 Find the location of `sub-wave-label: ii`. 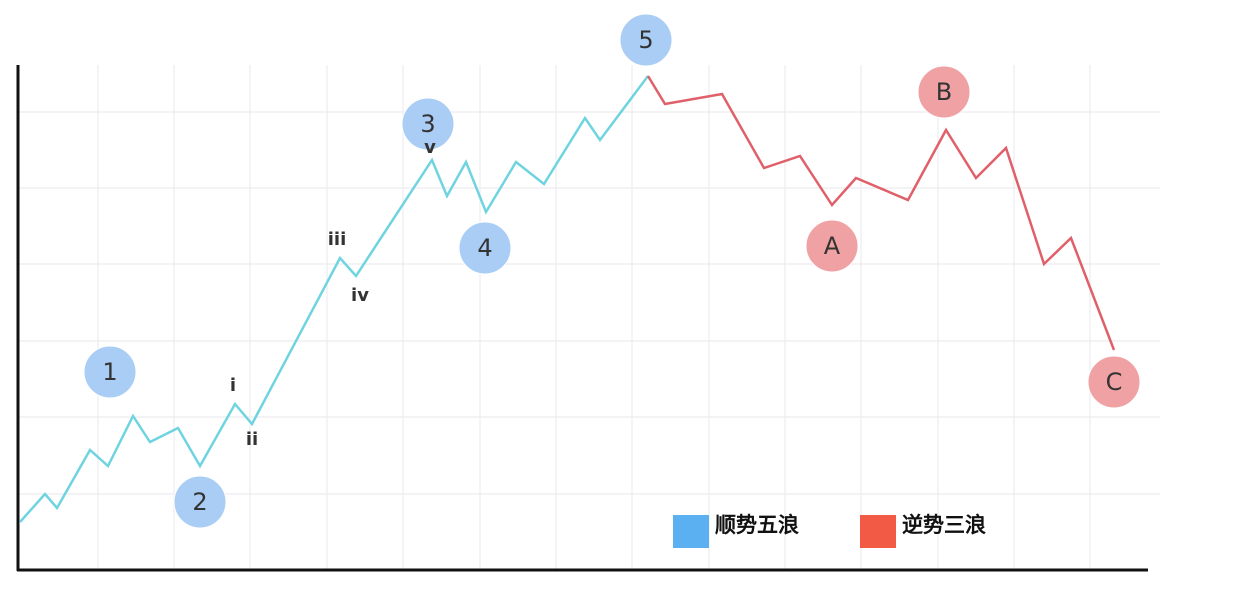

sub-wave-label: ii is located at coordinates (252, 439).